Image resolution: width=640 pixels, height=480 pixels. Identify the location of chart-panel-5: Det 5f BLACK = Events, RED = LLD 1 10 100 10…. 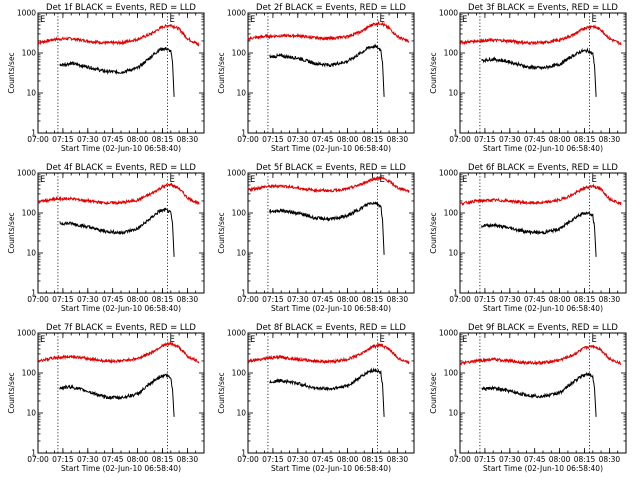
(316, 238).